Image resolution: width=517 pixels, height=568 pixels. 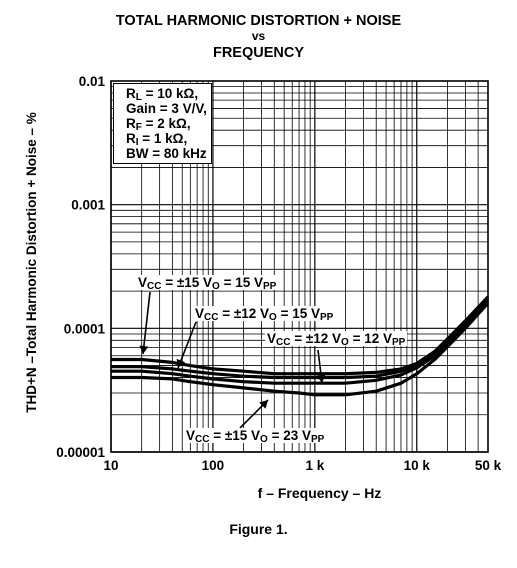 What do you see at coordinates (417, 465) in the screenshot?
I see `x-tick-label: 10 k` at bounding box center [417, 465].